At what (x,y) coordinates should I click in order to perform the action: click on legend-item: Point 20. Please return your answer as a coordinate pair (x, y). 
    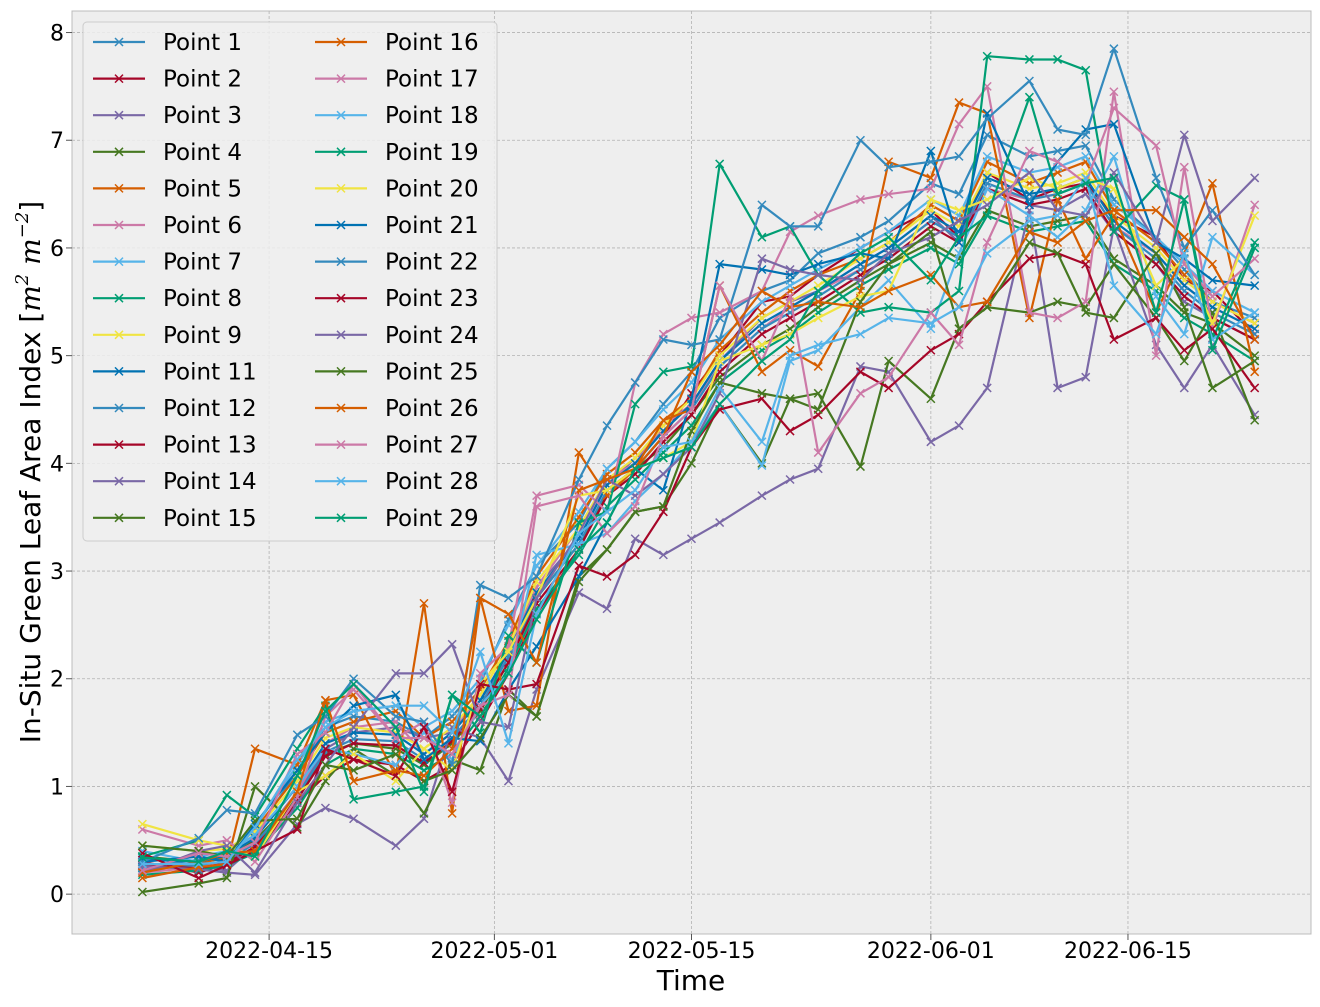
    Looking at the image, I should click on (397, 189).